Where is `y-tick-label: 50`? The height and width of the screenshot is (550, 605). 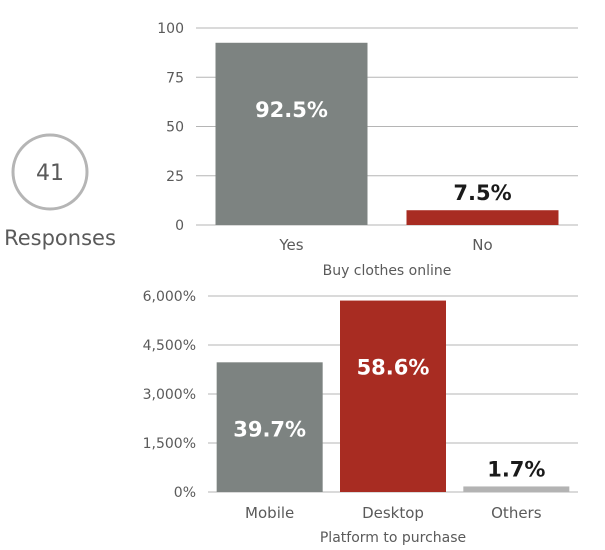 y-tick-label: 50 is located at coordinates (175, 128).